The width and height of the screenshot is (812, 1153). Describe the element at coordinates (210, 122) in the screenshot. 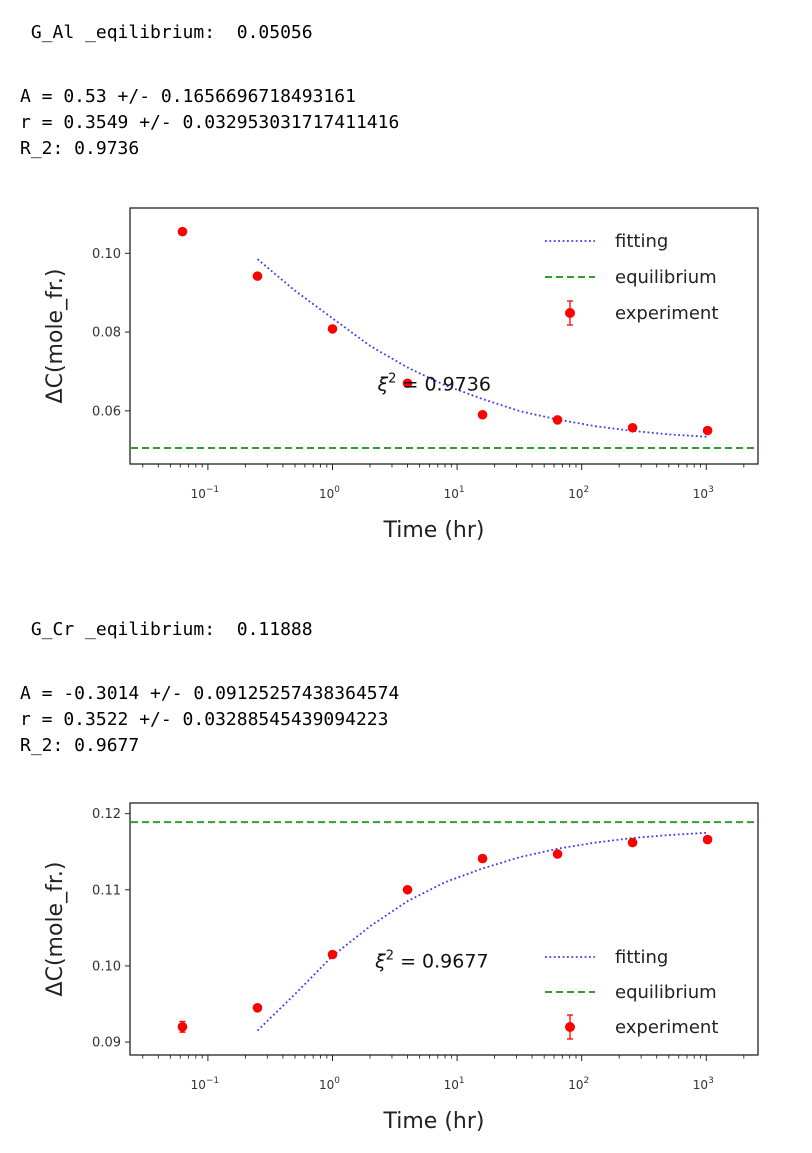

I see `output-line-r-1: r = 0.3549 +/- 0.032953031717411416` at that location.